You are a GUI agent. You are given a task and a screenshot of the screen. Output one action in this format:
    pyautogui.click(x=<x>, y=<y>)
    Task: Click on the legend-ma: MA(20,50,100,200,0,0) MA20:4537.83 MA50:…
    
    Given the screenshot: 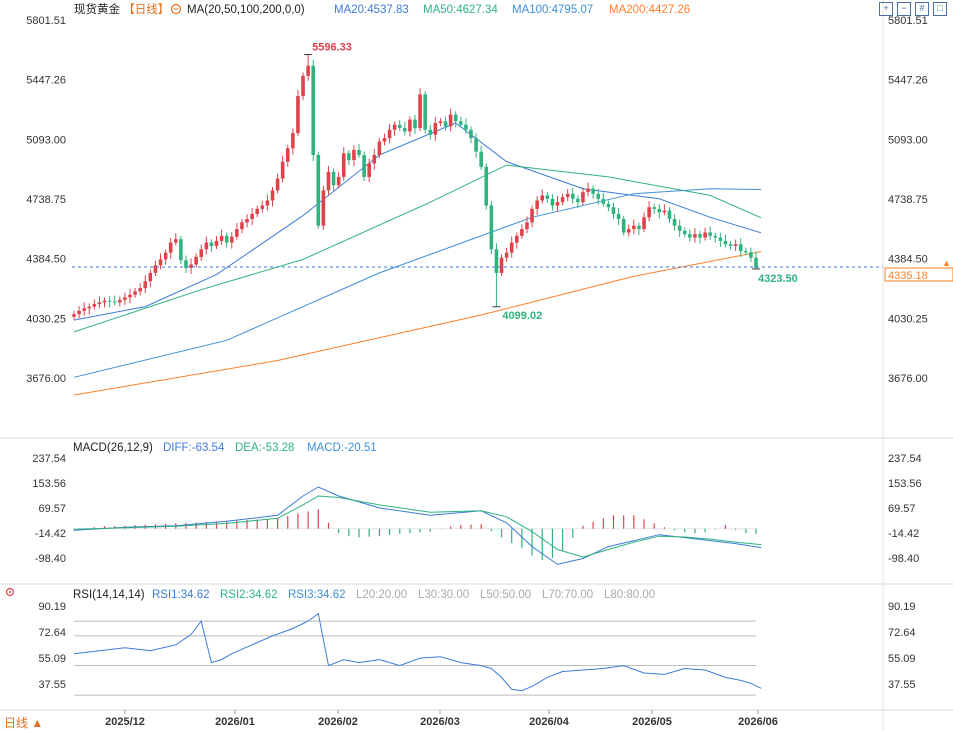 What is the action you would take?
    pyautogui.click(x=438, y=10)
    